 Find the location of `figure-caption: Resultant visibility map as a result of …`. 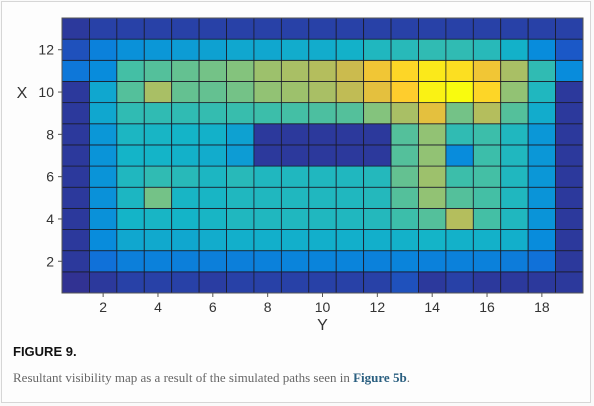

figure-caption: Resultant visibility map as a result of … is located at coordinates (211, 378).